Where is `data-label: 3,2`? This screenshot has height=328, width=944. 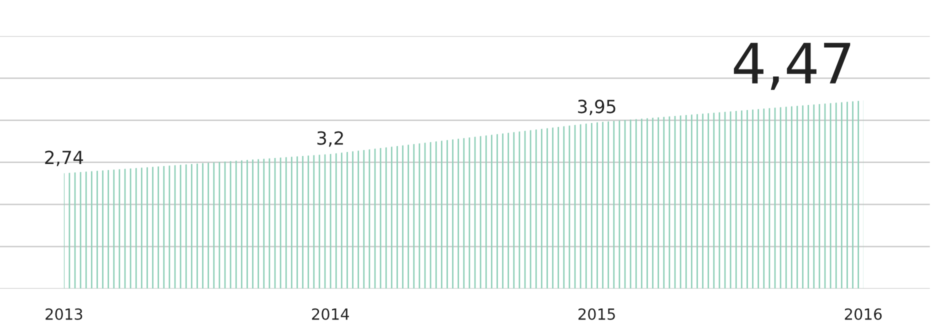
data-label: 3,2 is located at coordinates (330, 139).